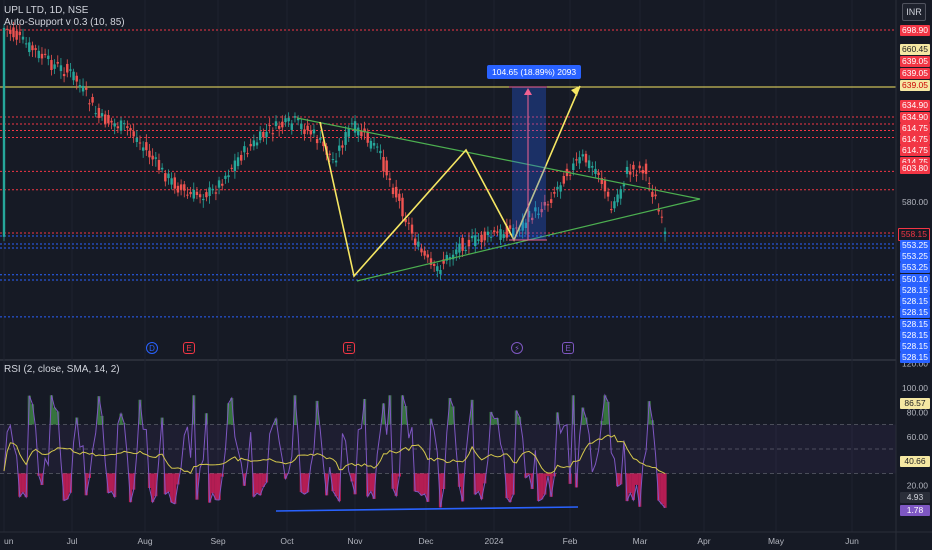 Image resolution: width=932 pixels, height=550 pixels. Describe the element at coordinates (915, 61) in the screenshot. I see `price-scale-label-2: 639.05` at that location.